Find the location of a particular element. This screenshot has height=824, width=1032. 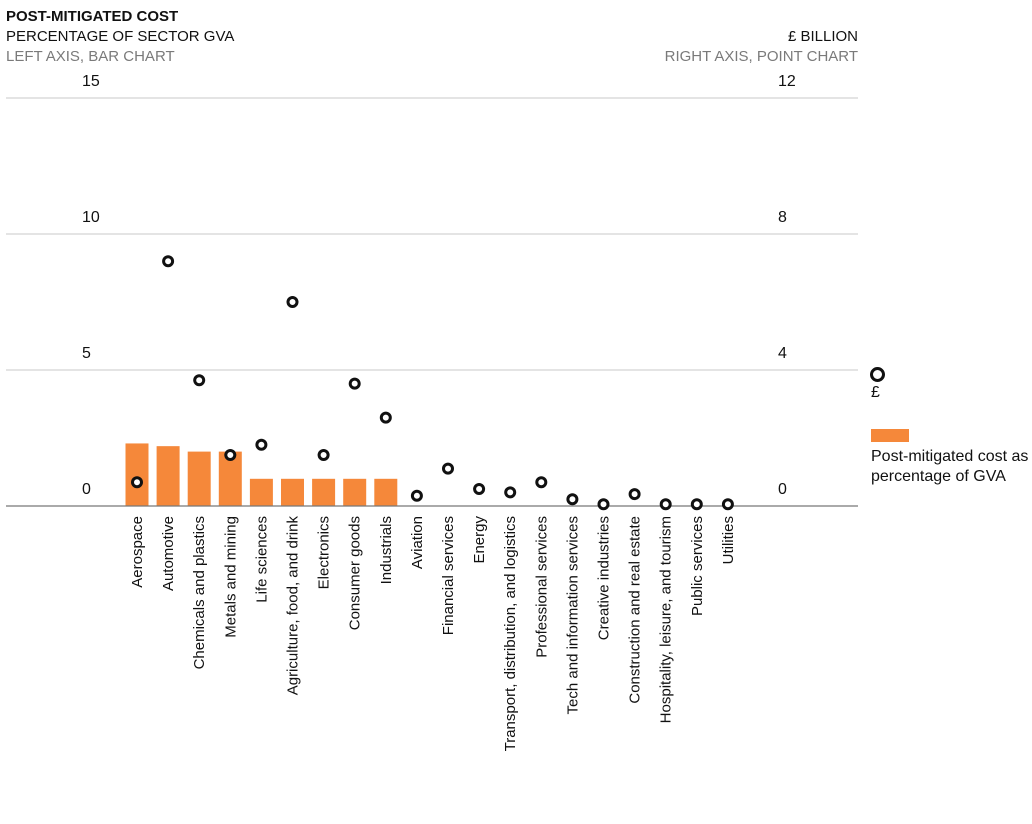

legend-bar-swatch is located at coordinates (890, 435).